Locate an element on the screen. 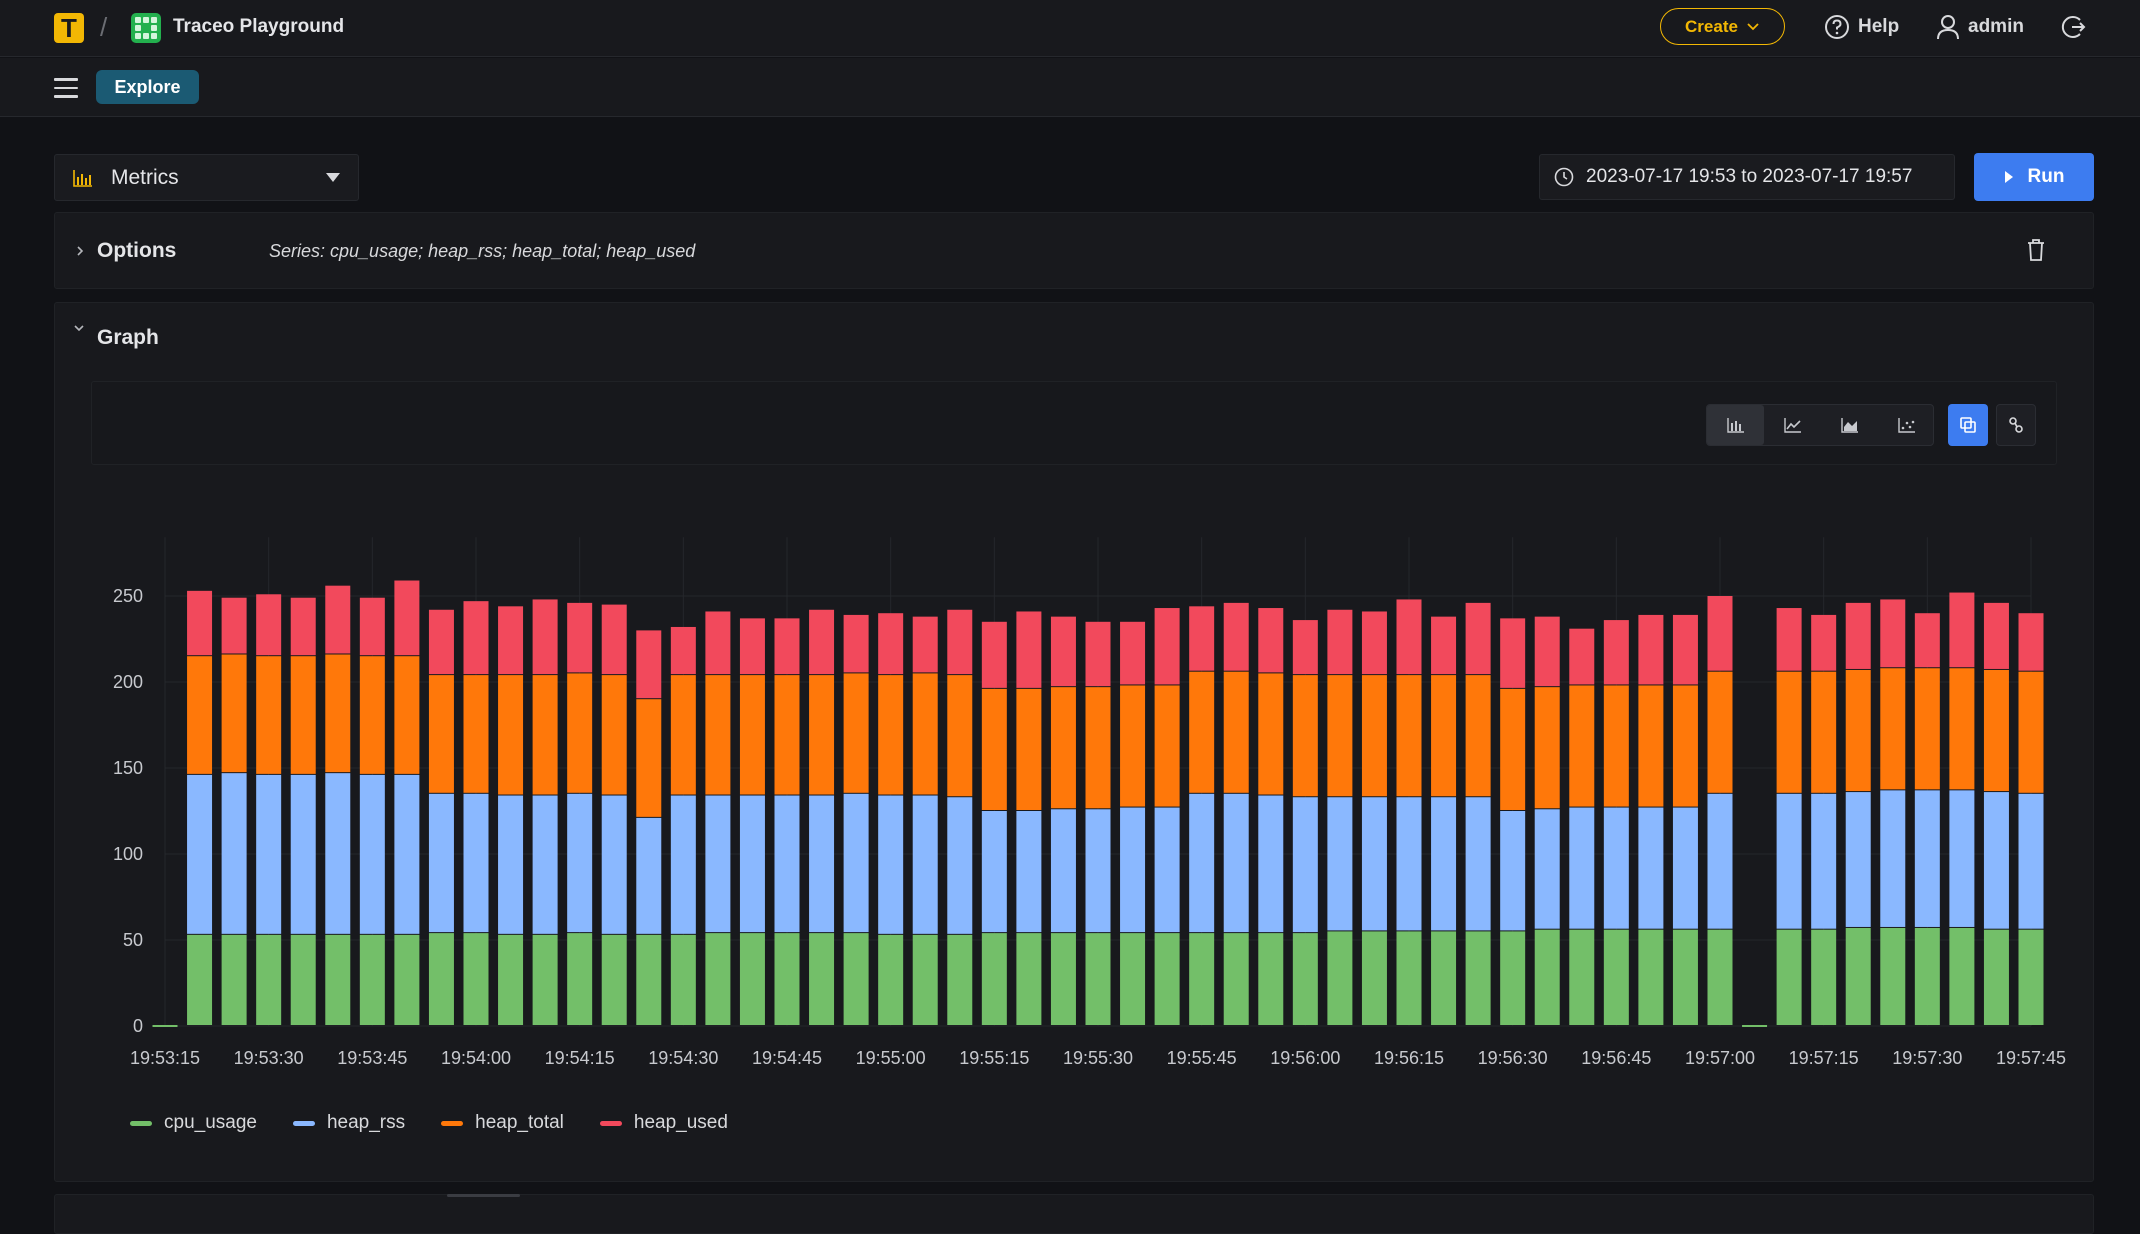  bar-chart-icon is located at coordinates (1735, 425).